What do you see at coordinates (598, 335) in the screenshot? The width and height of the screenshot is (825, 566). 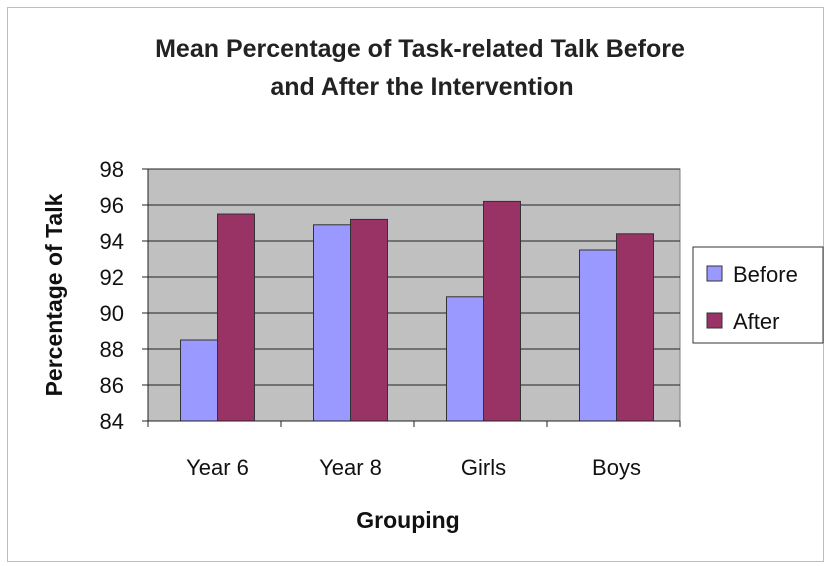 I see `bar-before-boys` at bounding box center [598, 335].